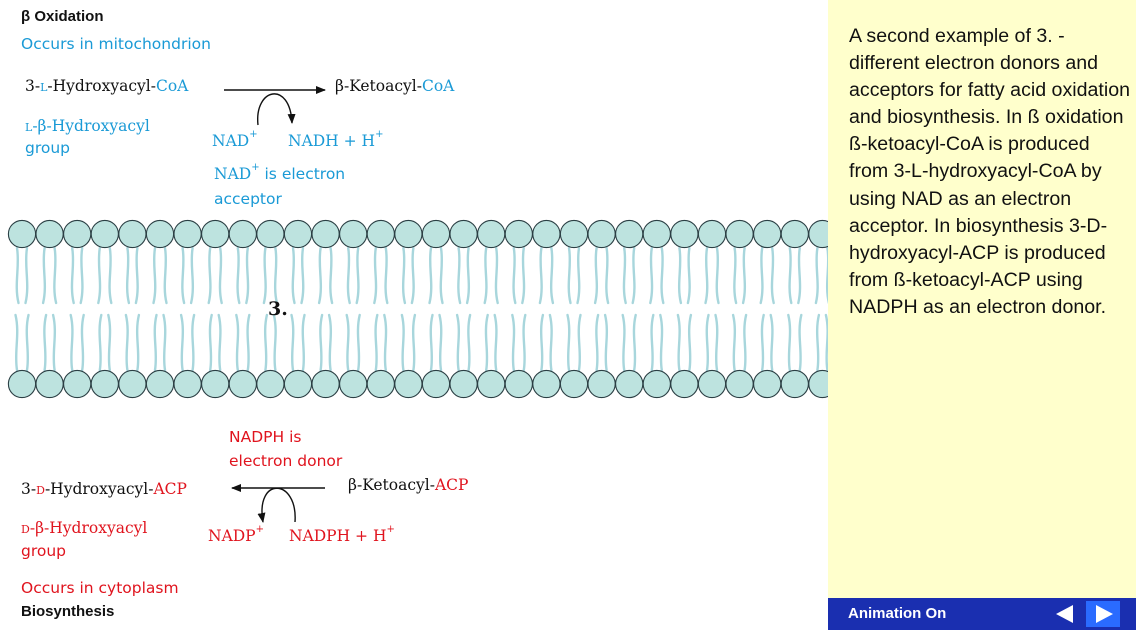  I want to click on acceptor-note: NAD+ is electron, so click(280, 173).